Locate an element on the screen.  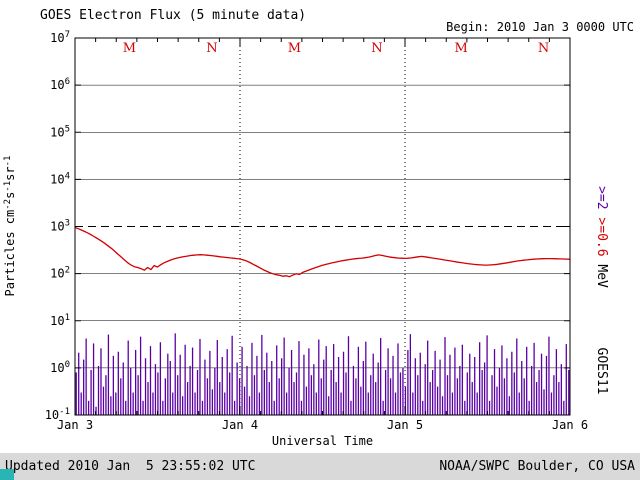
y-tick-label: 10² is located at coordinates (60, 273).